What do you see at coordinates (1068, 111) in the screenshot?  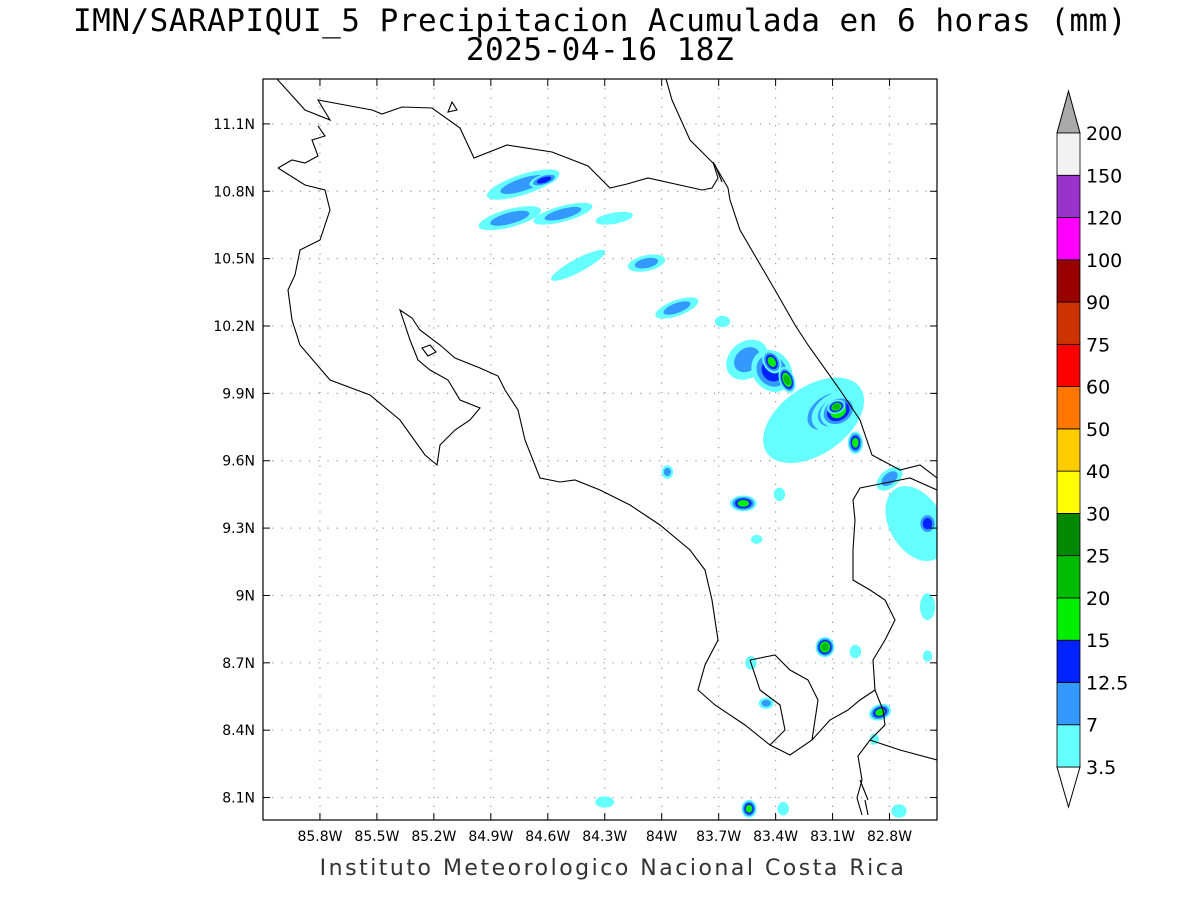 I see `colorbar-over-arrow` at bounding box center [1068, 111].